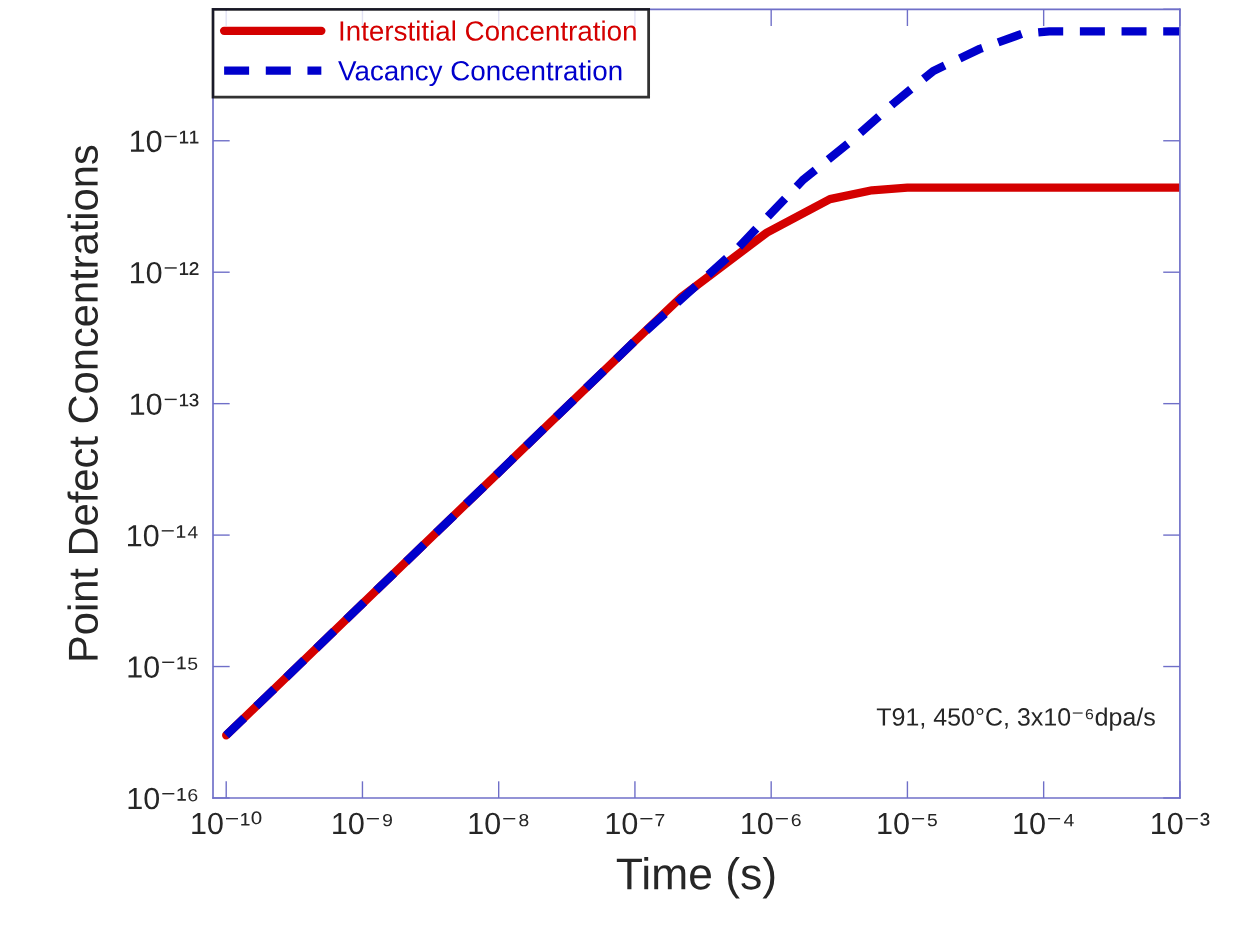 The image size is (1242, 932). What do you see at coordinates (163, 798) in the screenshot?
I see `y-tick-label: 10⁻¹⁶` at bounding box center [163, 798].